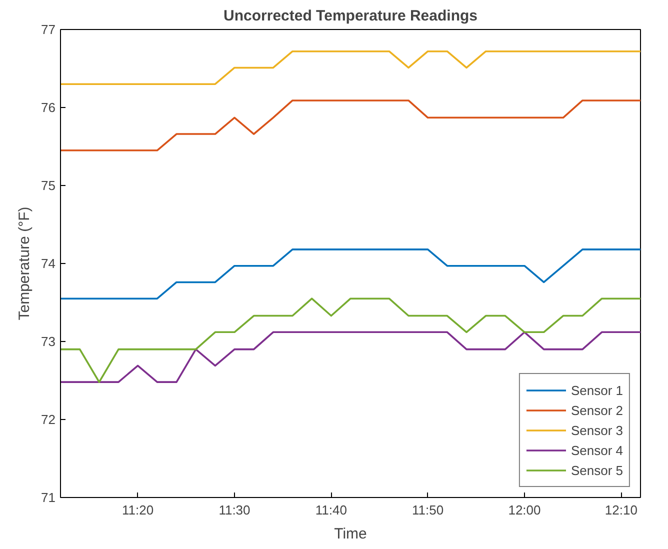 Image resolution: width=668 pixels, height=549 pixels. What do you see at coordinates (48, 419) in the screenshot?
I see `y-tick-label: 72` at bounding box center [48, 419].